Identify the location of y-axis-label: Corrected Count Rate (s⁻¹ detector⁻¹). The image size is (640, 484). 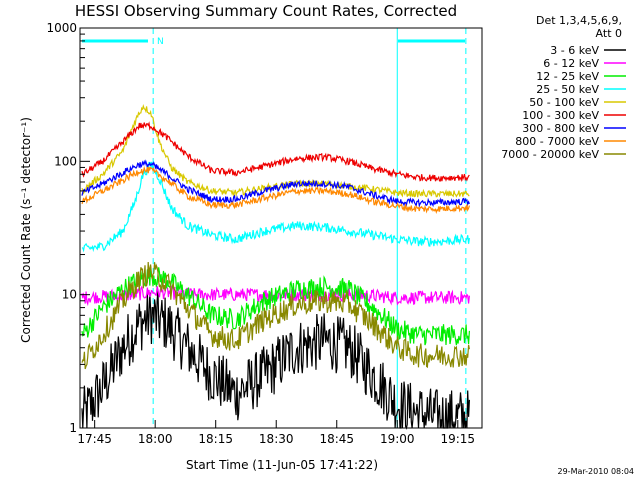
(26, 230).